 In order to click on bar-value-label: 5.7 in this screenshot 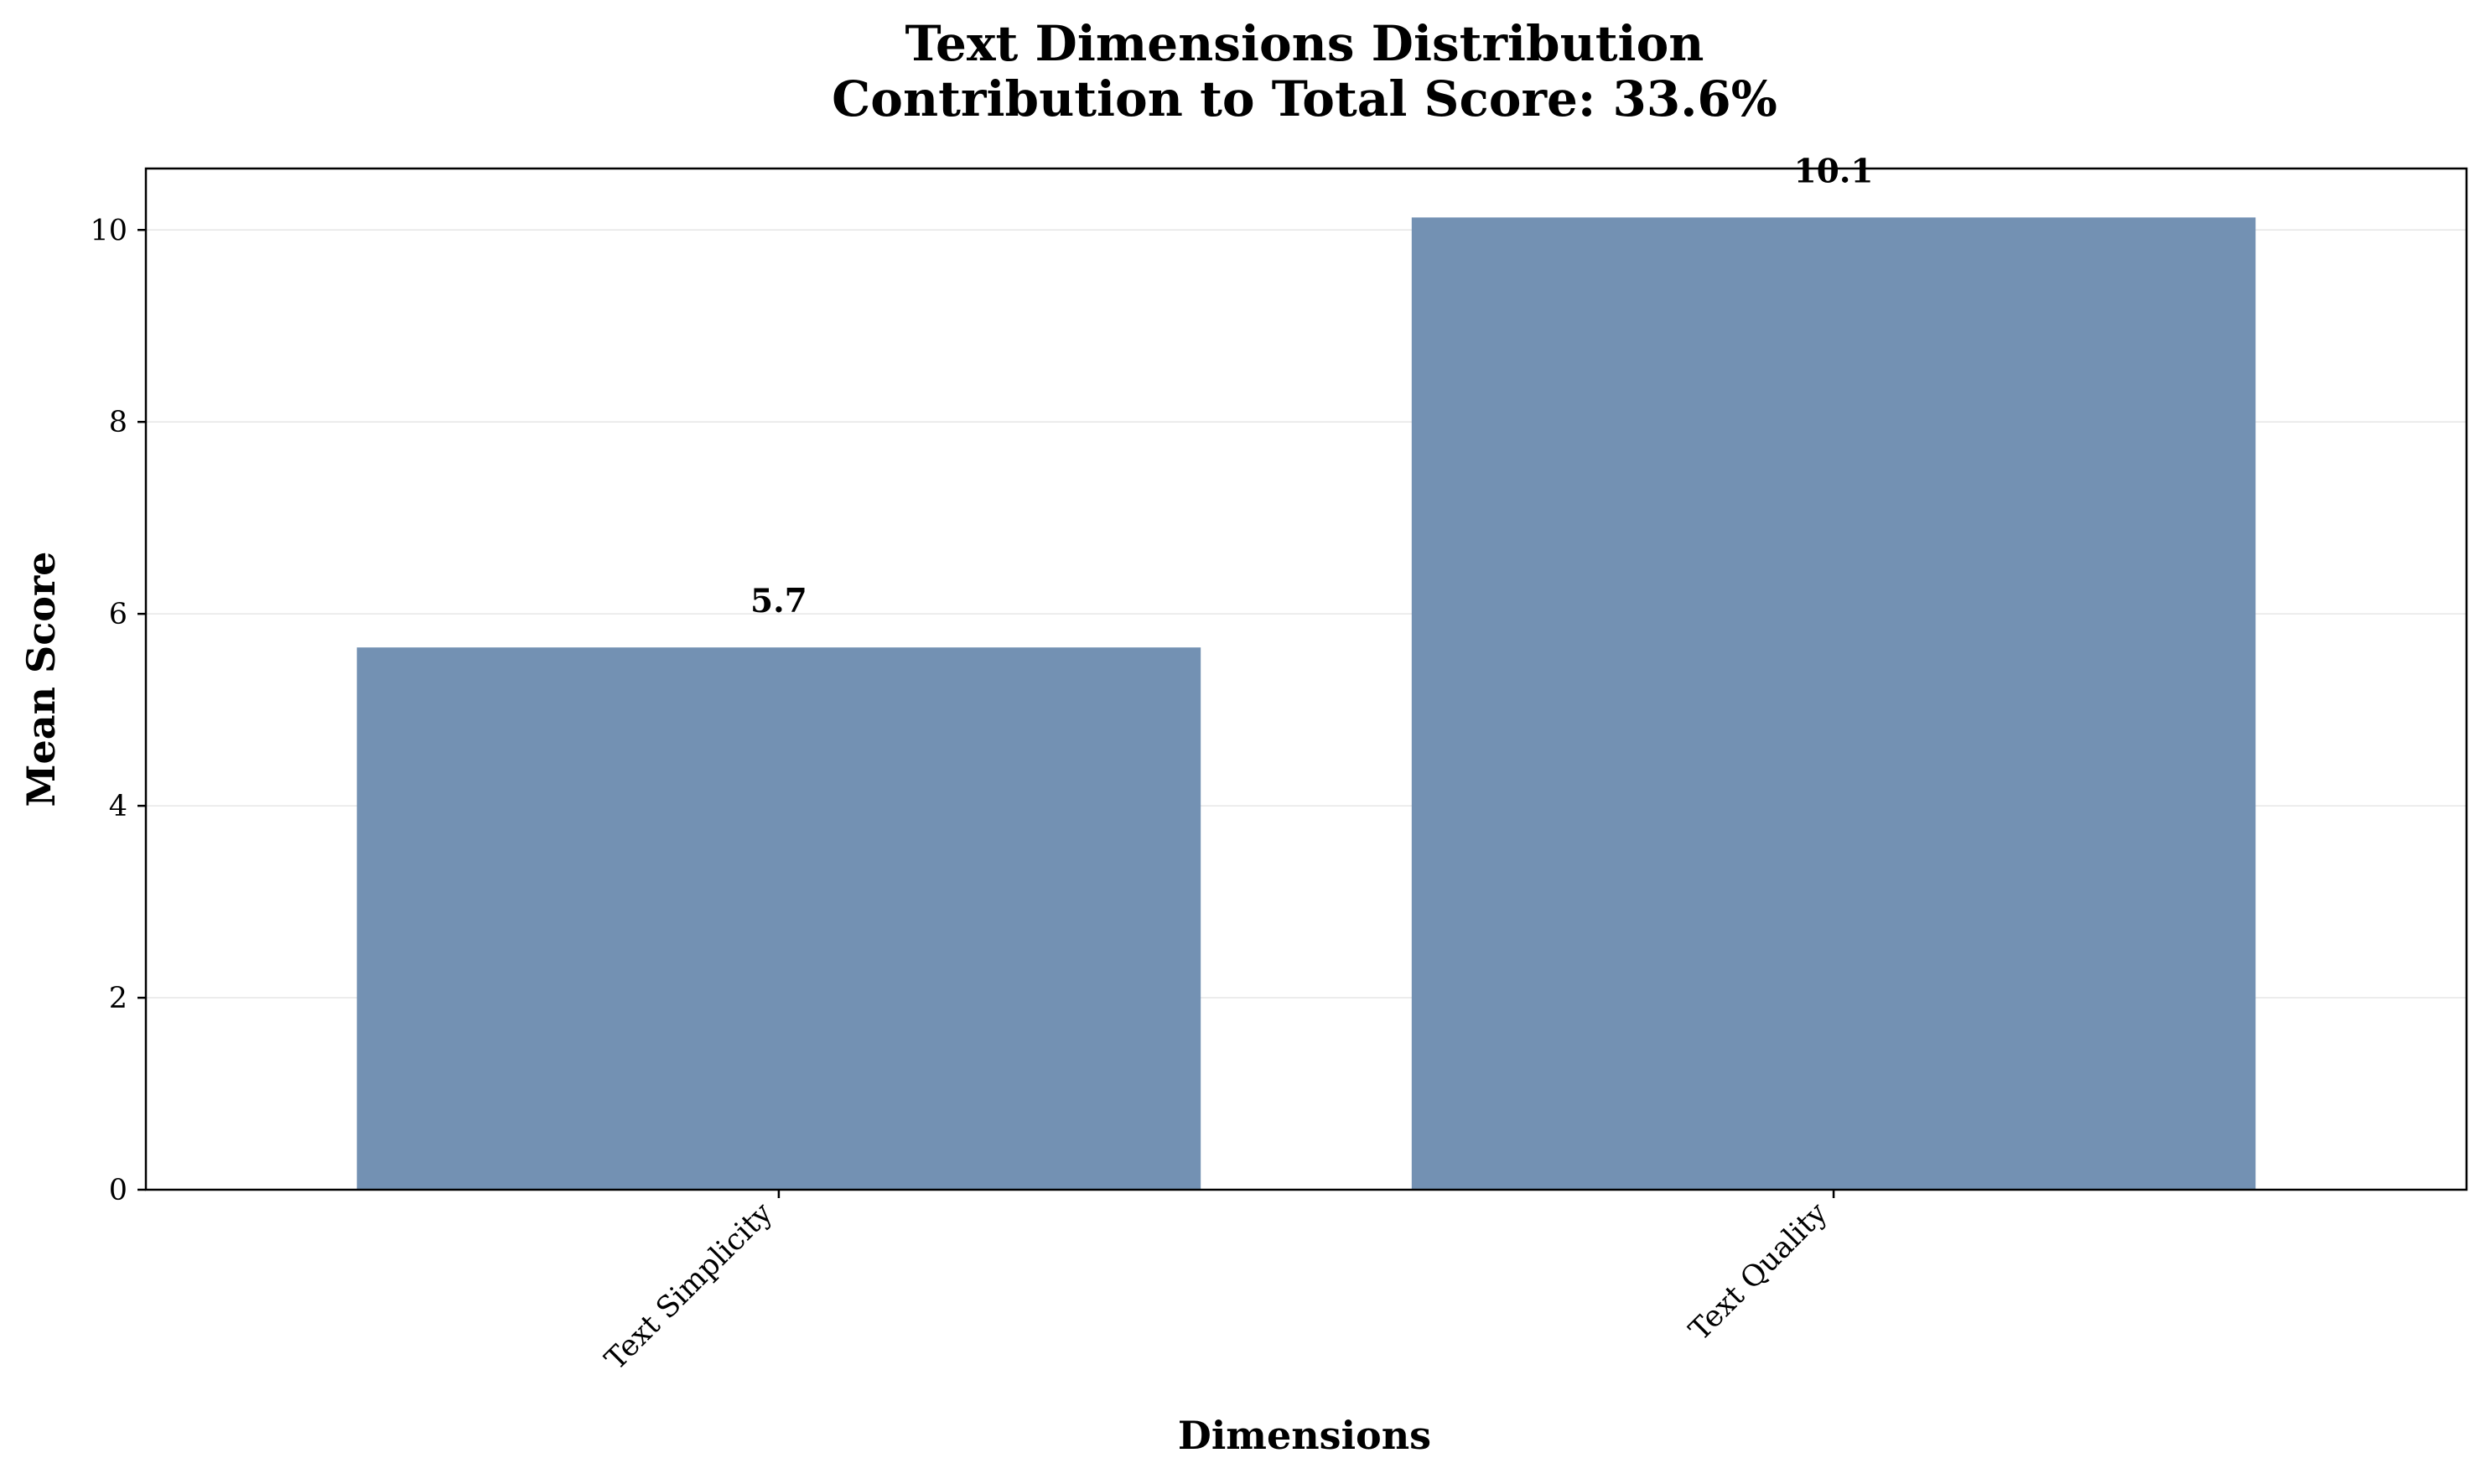, I will do `click(778, 601)`.